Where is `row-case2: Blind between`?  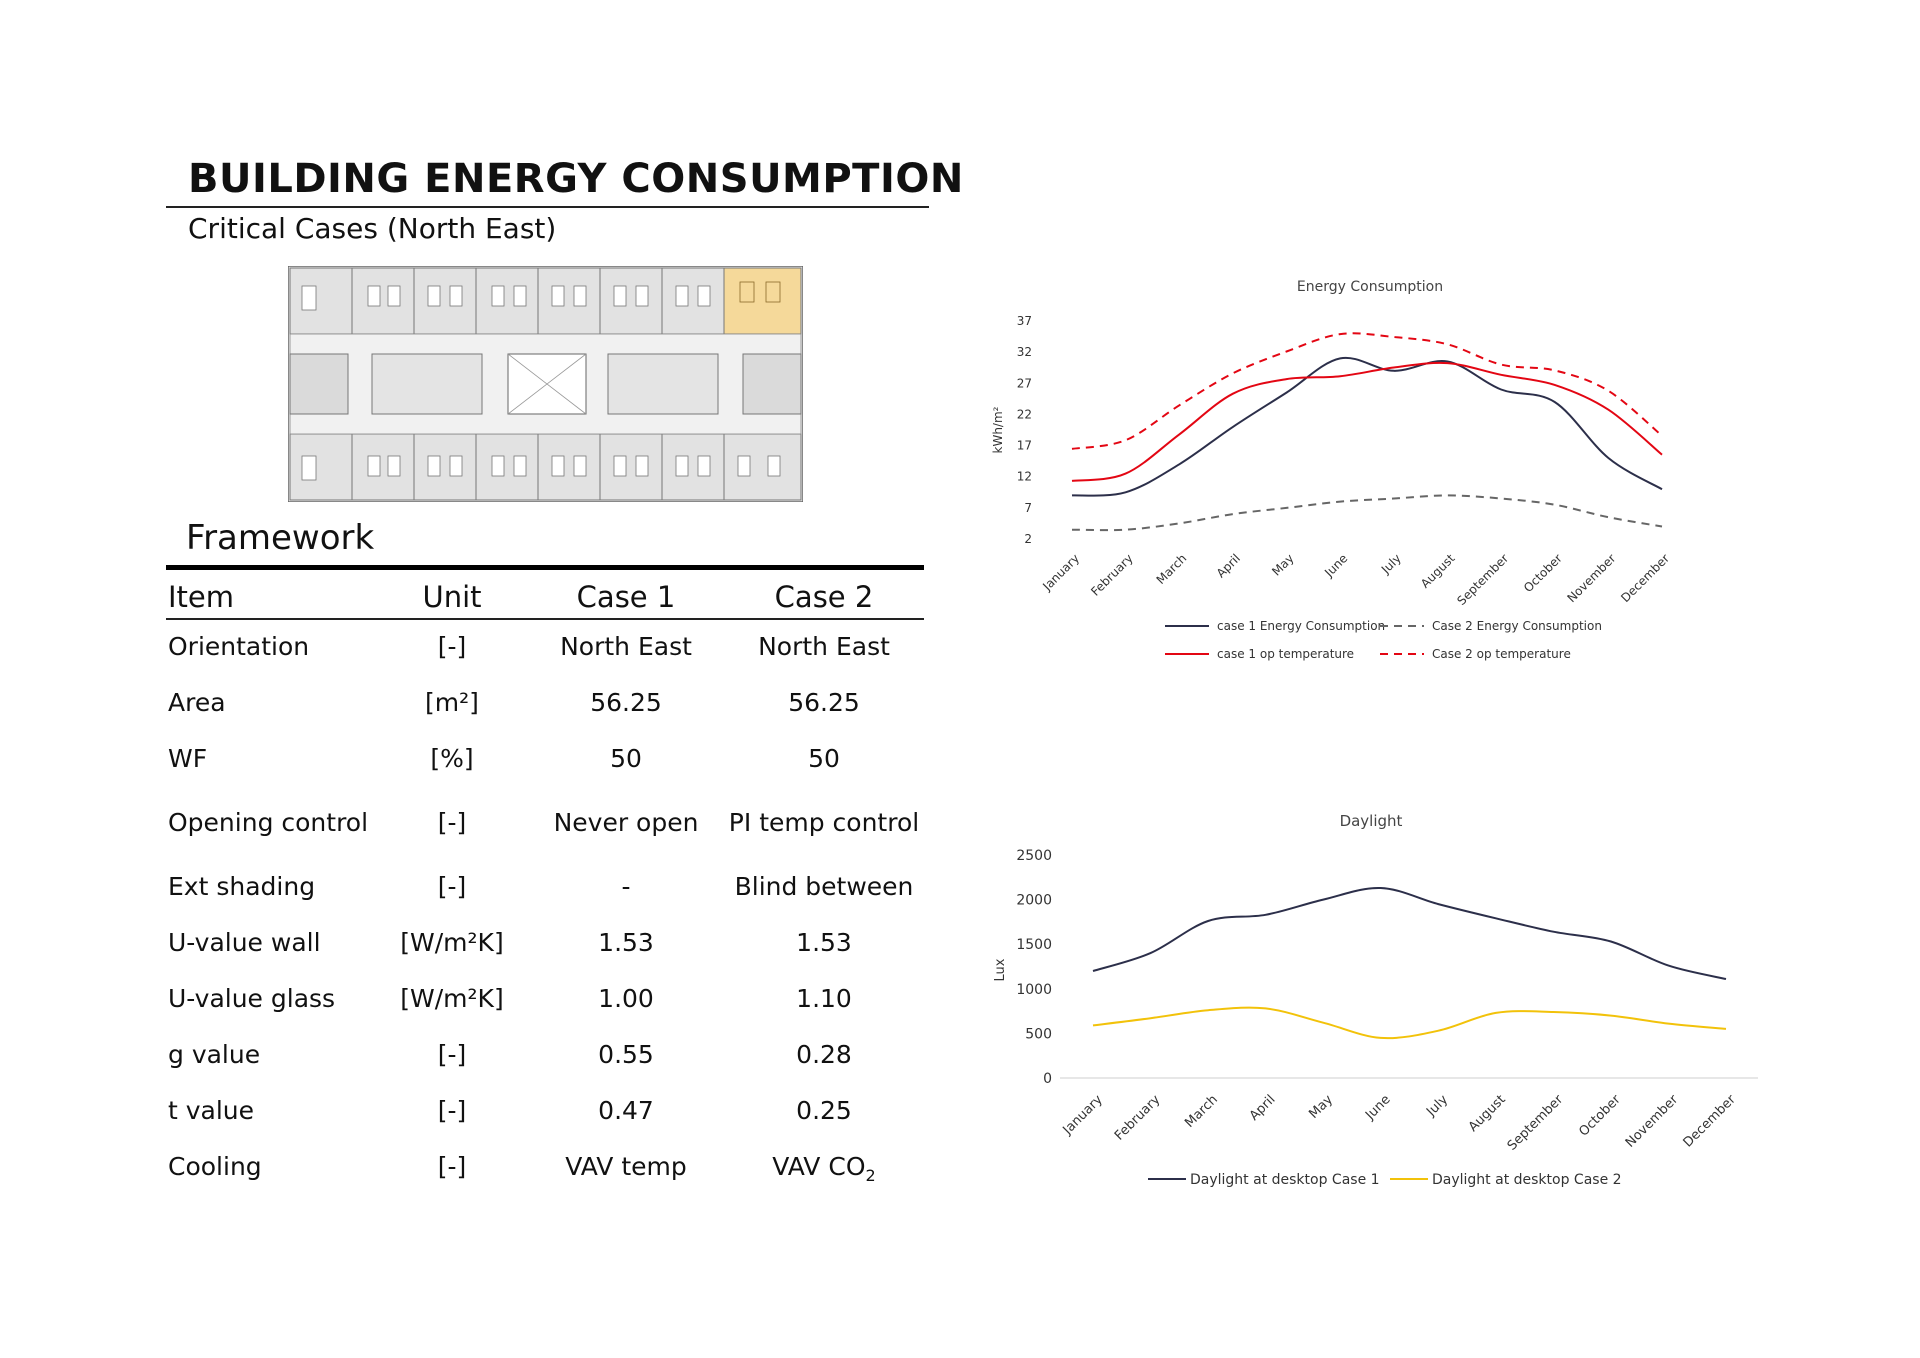
row-case2: Blind between is located at coordinates (824, 886).